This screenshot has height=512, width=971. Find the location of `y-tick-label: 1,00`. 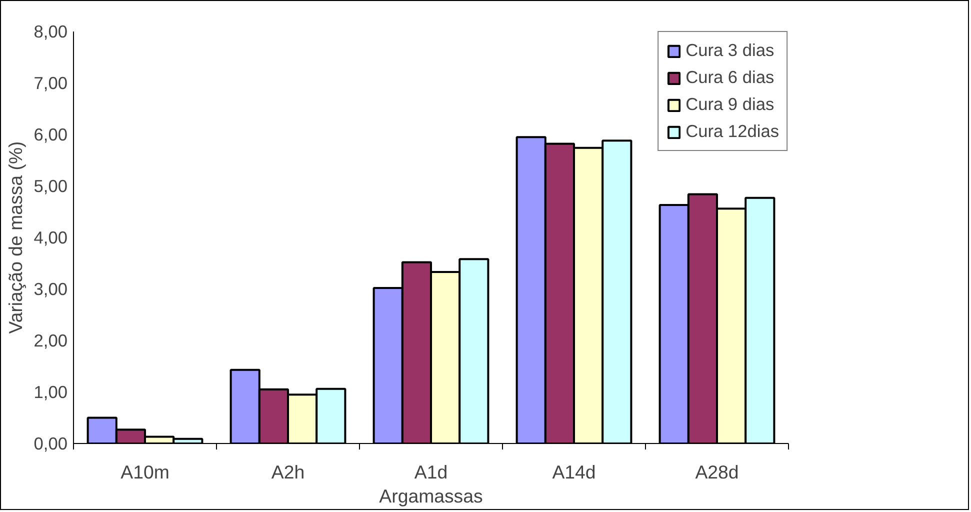

y-tick-label: 1,00 is located at coordinates (51, 392).